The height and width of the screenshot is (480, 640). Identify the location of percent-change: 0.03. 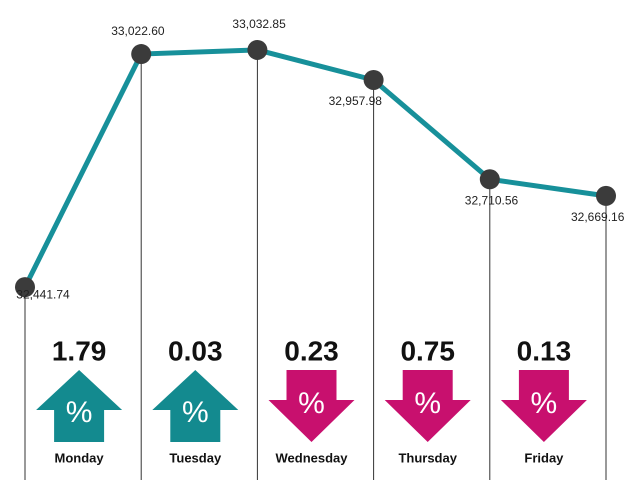
(195, 350).